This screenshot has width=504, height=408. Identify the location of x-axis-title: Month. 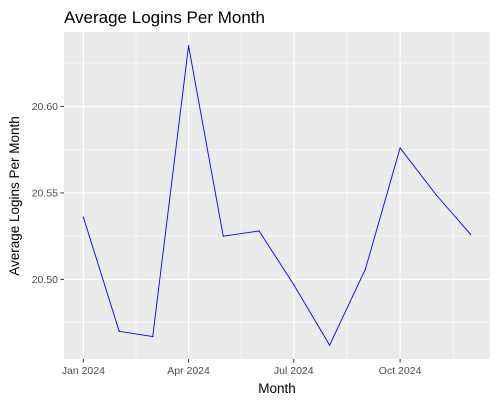
(277, 388).